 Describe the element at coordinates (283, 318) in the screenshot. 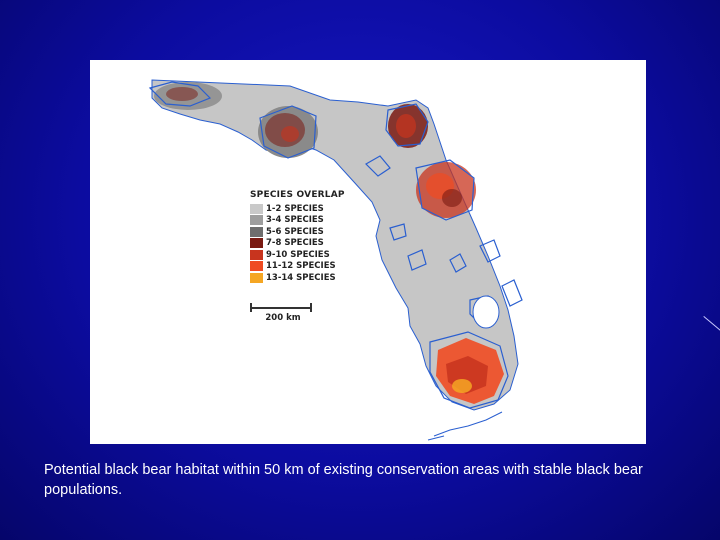

I see `scale-label: 200 km` at that location.